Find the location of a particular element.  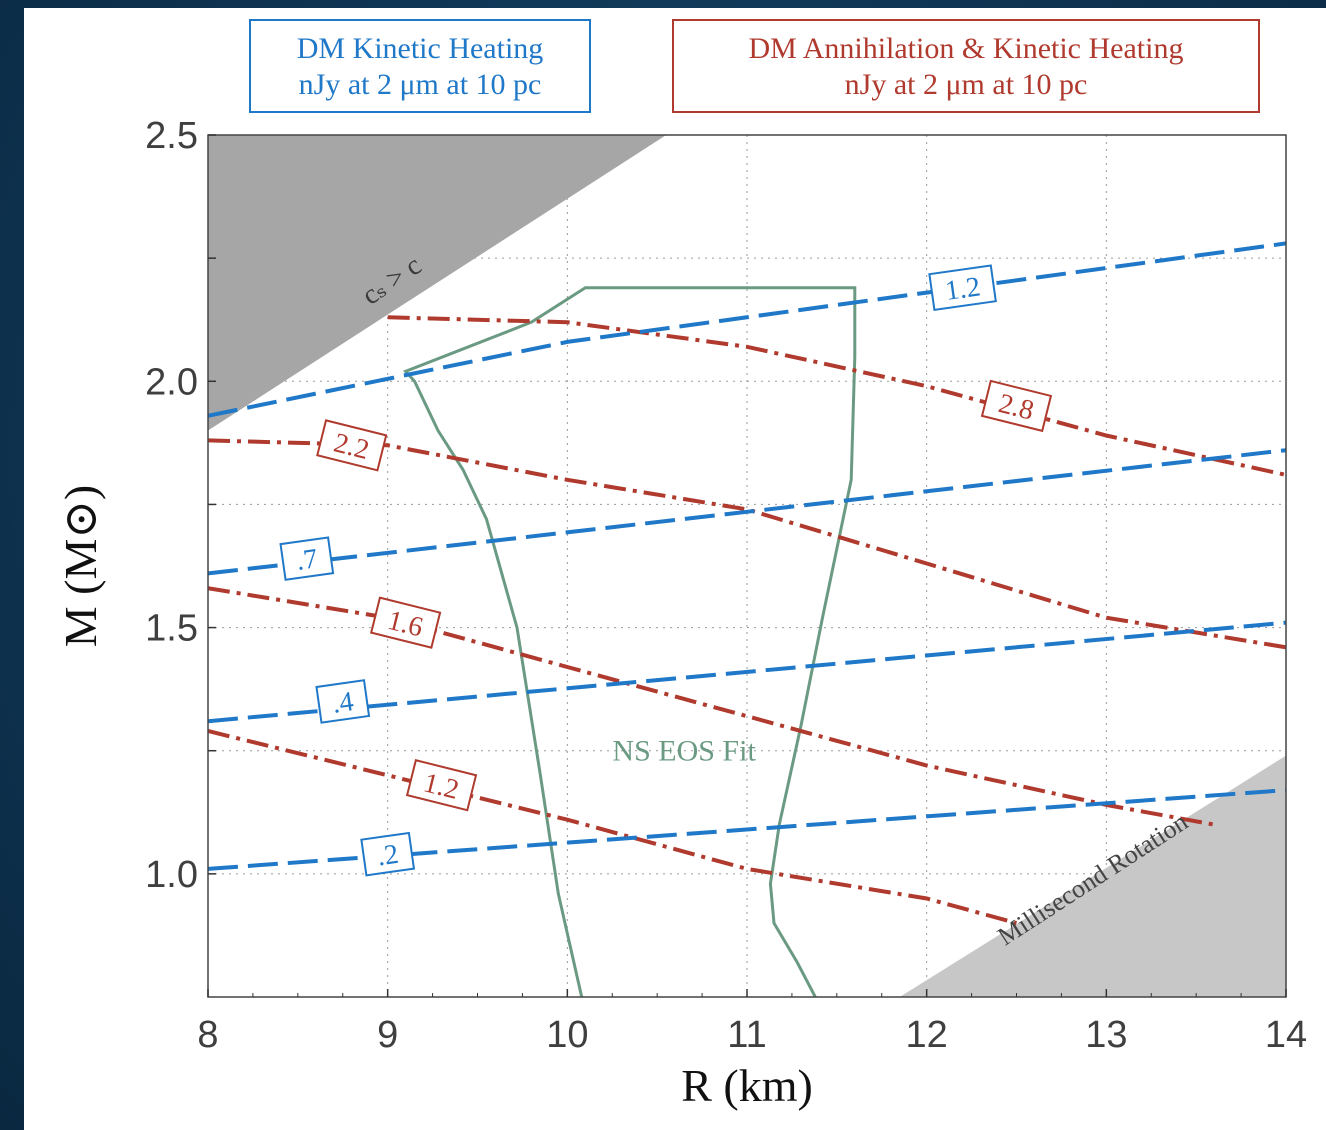

kinetic-contour-label-group: .4 is located at coordinates (343, 701).